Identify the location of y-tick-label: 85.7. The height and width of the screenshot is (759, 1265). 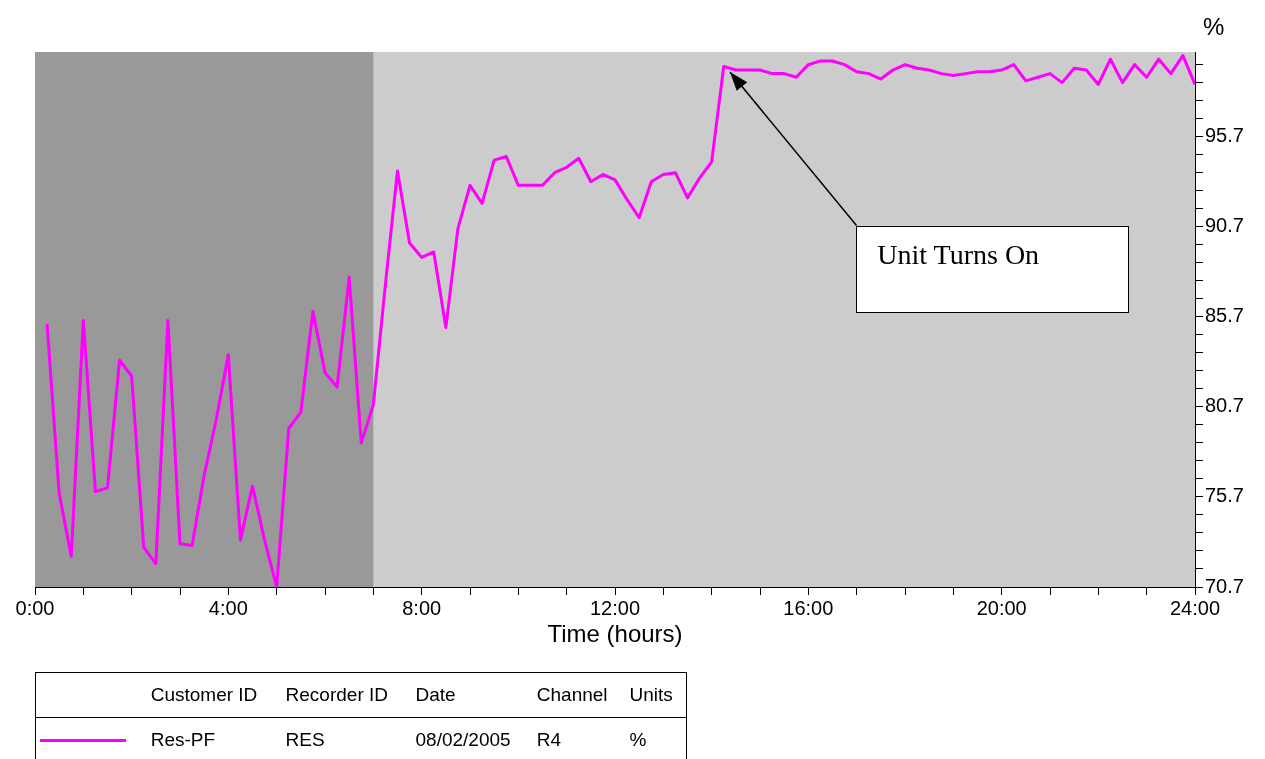
(1224, 315).